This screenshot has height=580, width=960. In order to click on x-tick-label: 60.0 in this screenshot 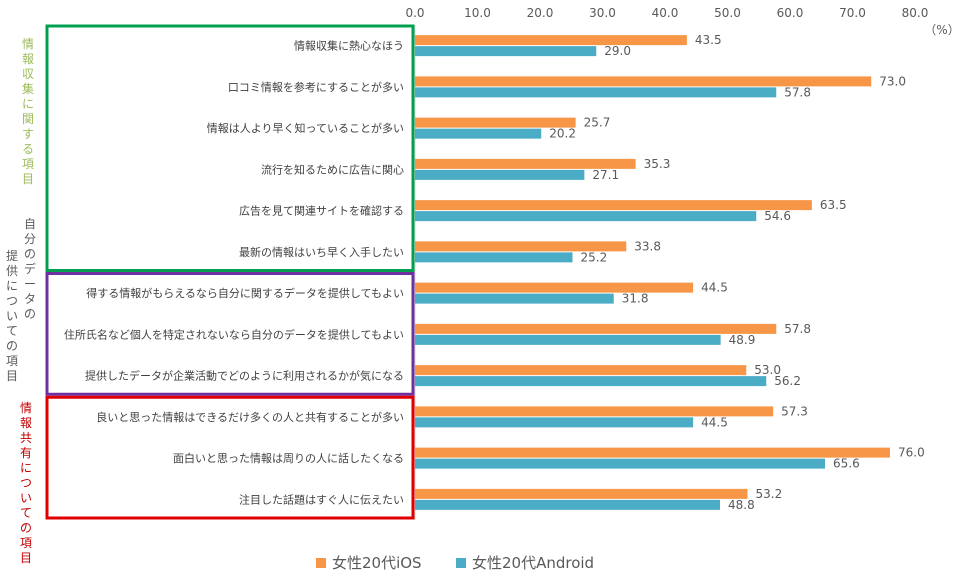, I will do `click(790, 13)`.